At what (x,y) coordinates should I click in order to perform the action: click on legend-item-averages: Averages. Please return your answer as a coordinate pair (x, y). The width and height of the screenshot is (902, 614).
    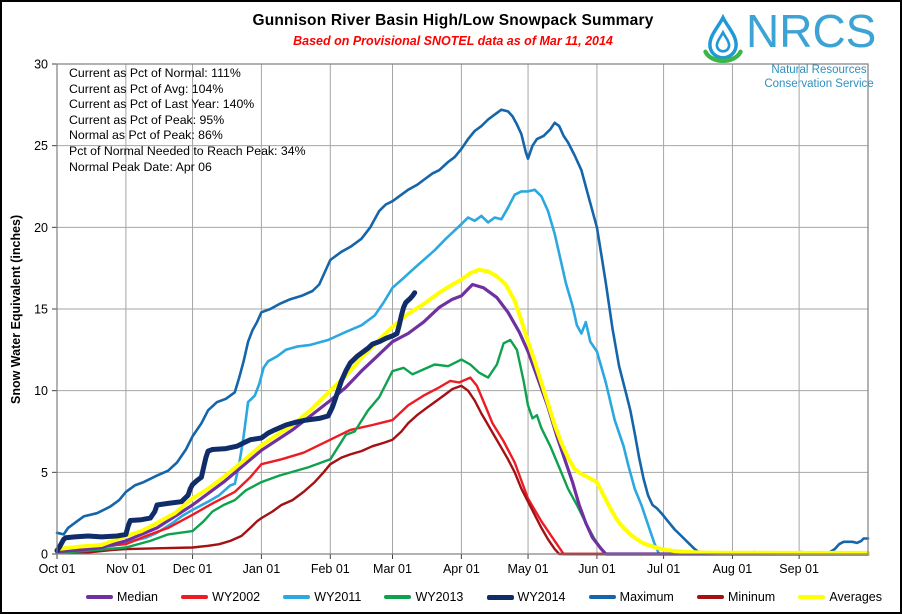
    Looking at the image, I should click on (840, 597).